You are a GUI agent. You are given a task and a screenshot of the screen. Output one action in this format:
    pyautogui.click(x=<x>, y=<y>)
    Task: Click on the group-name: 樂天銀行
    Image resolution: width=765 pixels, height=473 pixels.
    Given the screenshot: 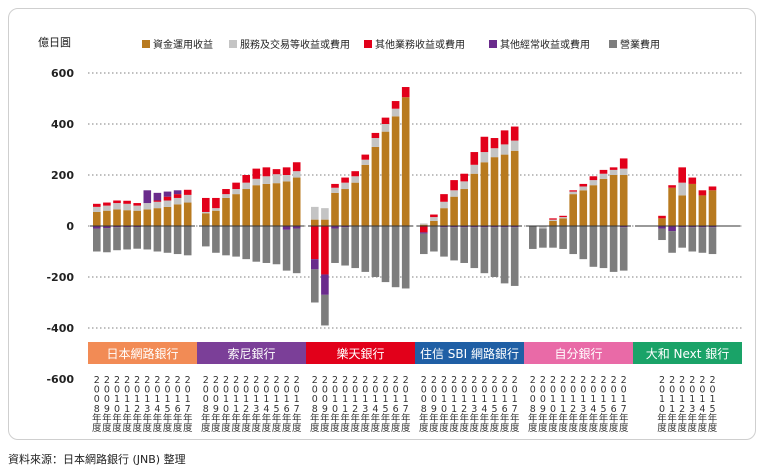 What is the action you would take?
    pyautogui.click(x=360, y=353)
    